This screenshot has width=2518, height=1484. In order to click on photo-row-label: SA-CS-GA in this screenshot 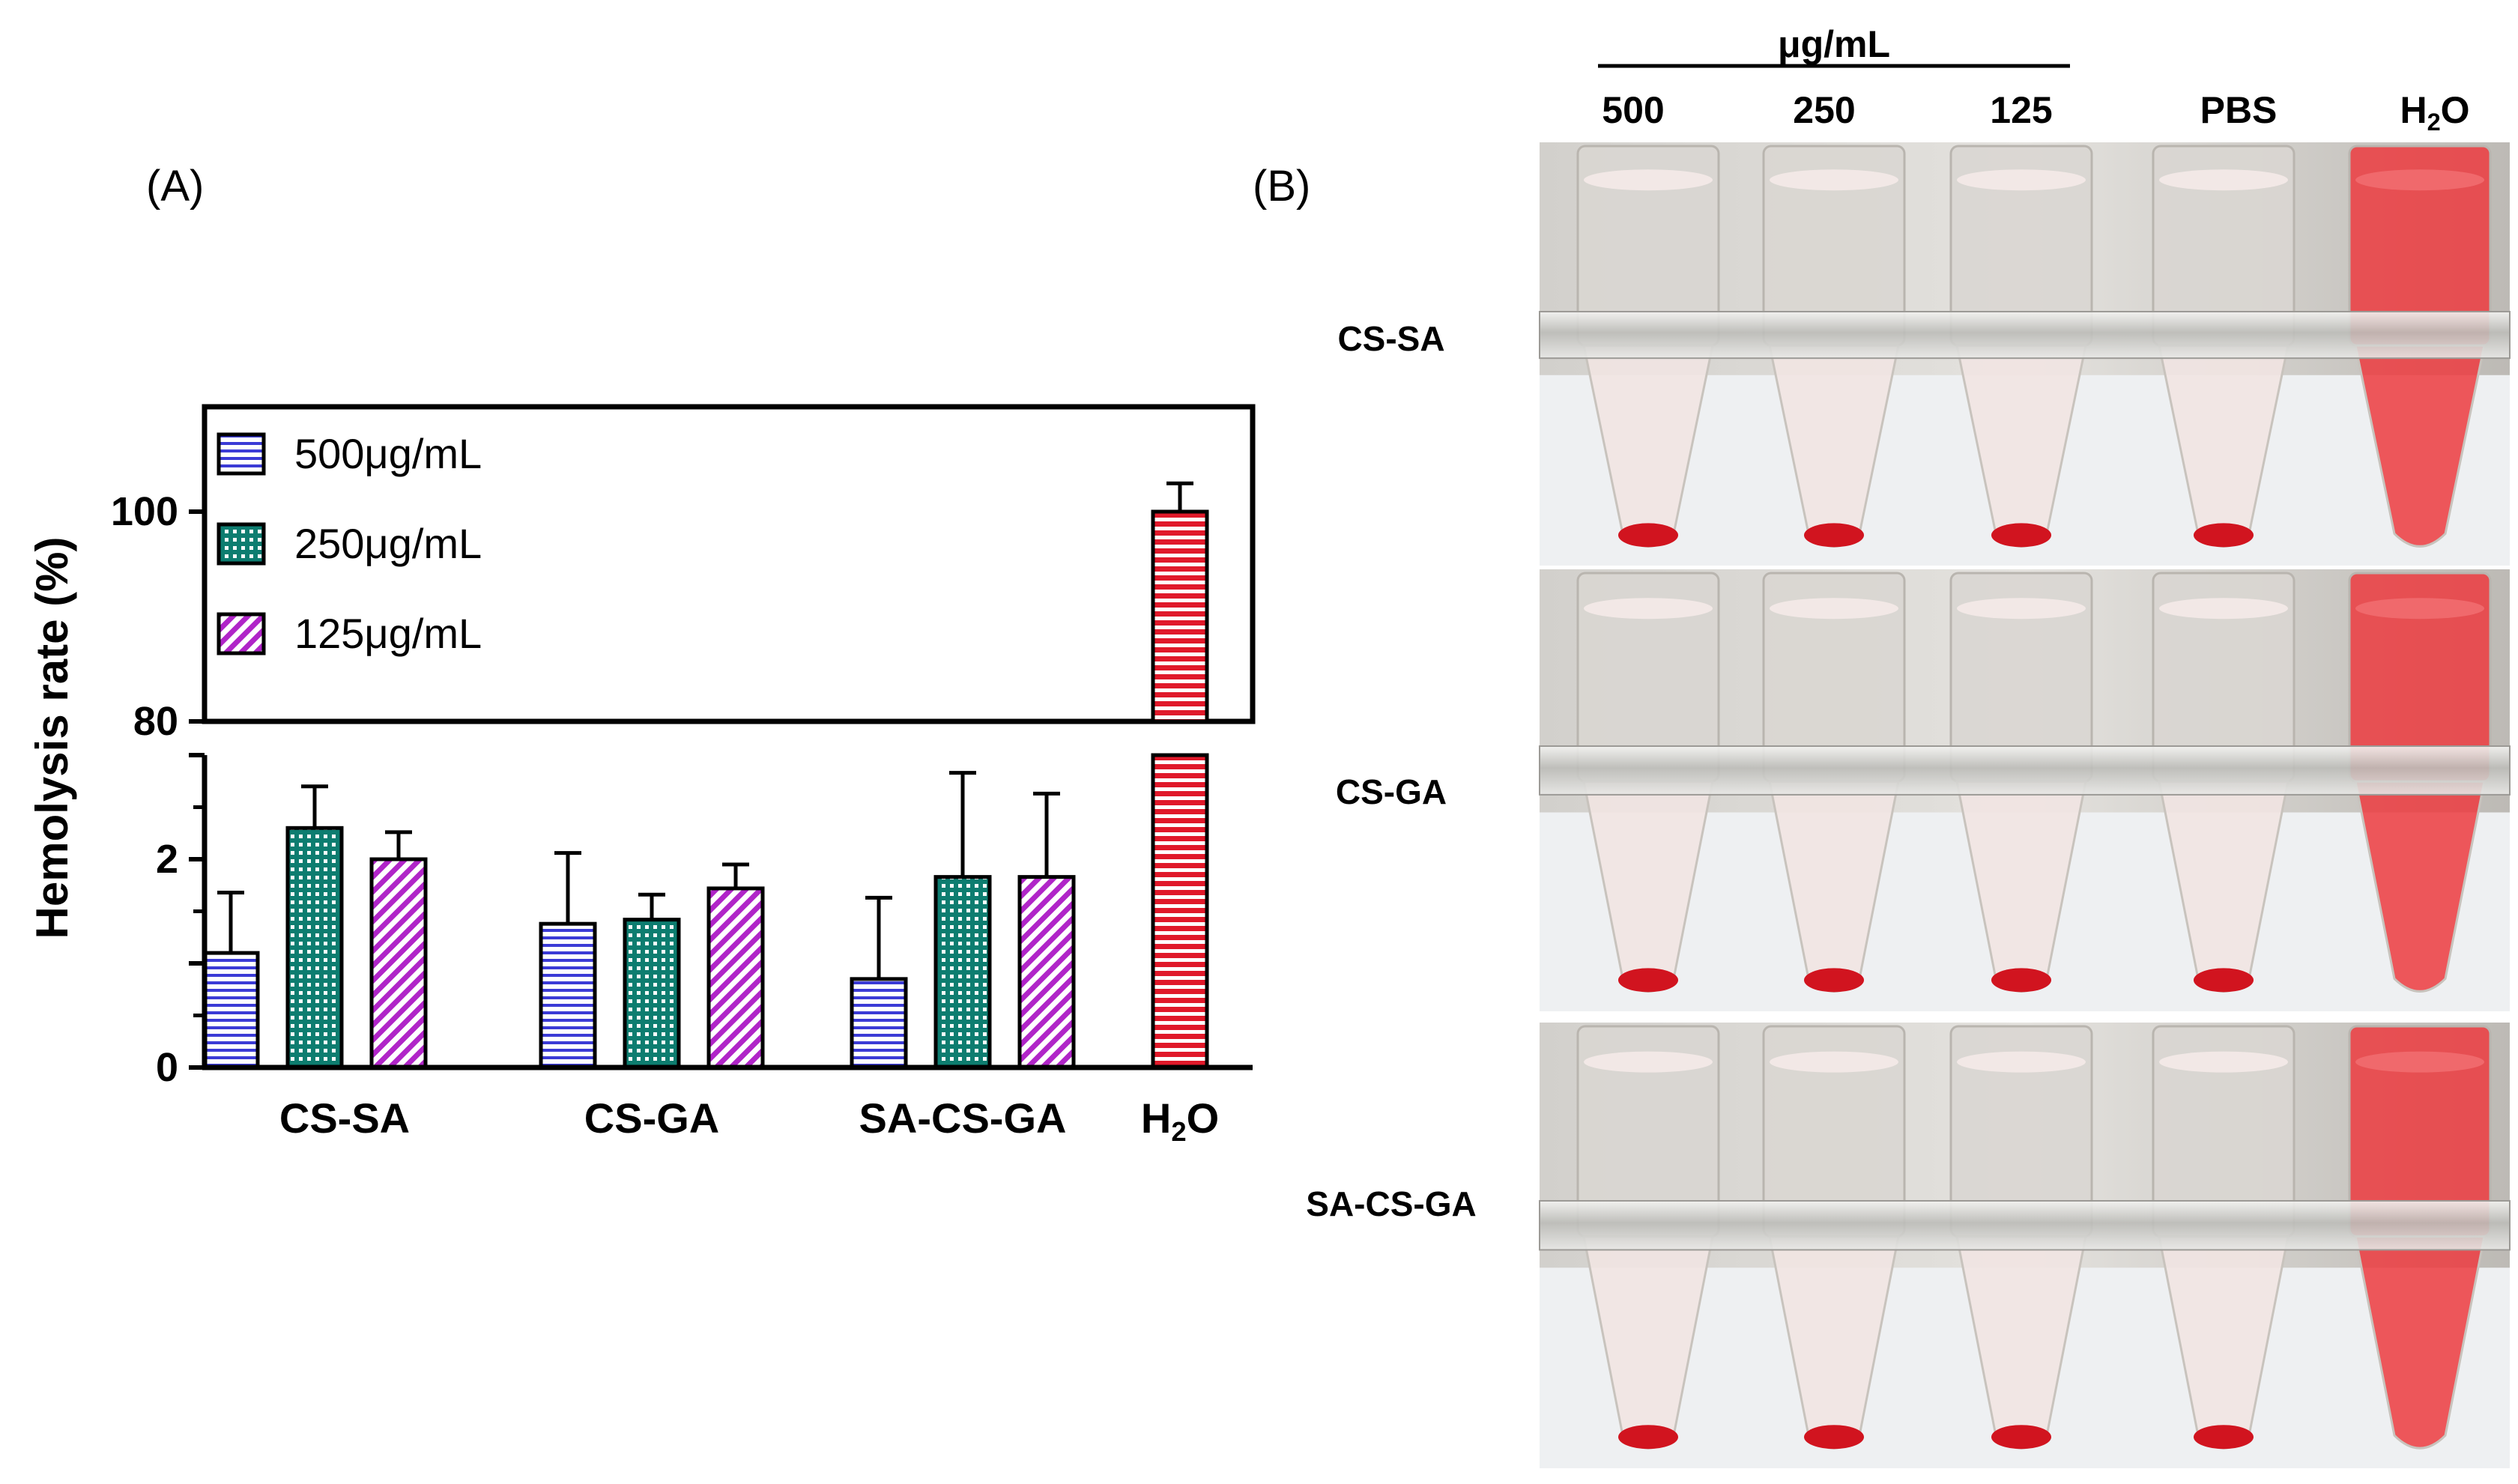, I will do `click(1391, 1203)`.